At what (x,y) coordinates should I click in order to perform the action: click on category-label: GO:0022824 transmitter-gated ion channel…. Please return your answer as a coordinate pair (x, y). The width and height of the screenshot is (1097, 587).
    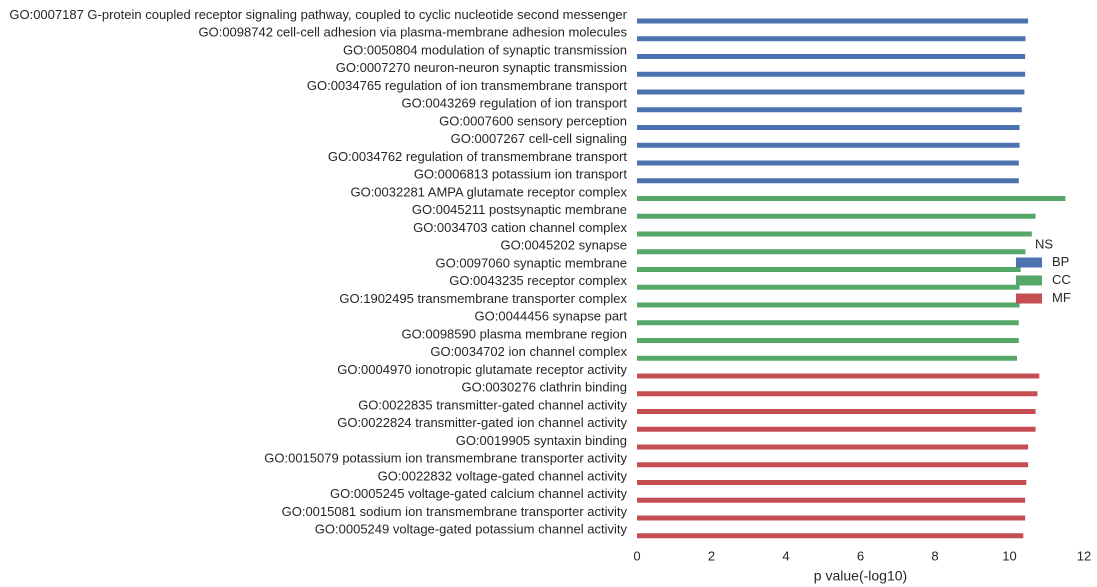
    Looking at the image, I should click on (482, 422).